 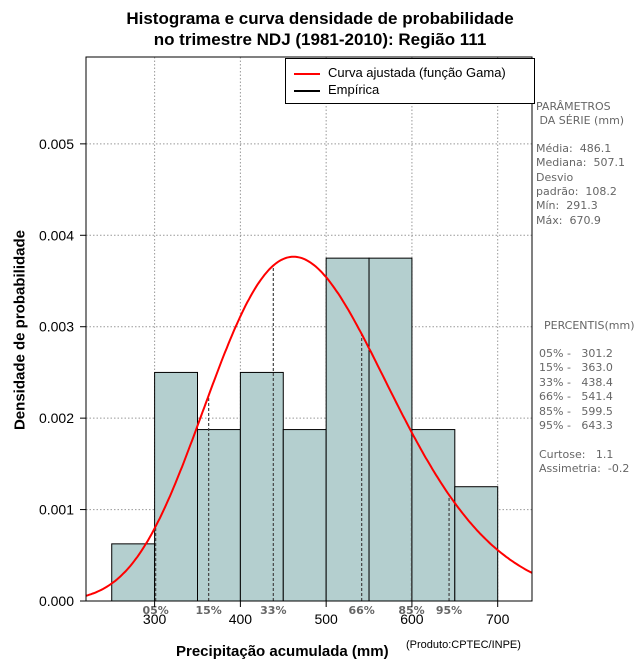 What do you see at coordinates (576, 396) in the screenshot?
I see `percentile-66: 66% - 541.4` at bounding box center [576, 396].